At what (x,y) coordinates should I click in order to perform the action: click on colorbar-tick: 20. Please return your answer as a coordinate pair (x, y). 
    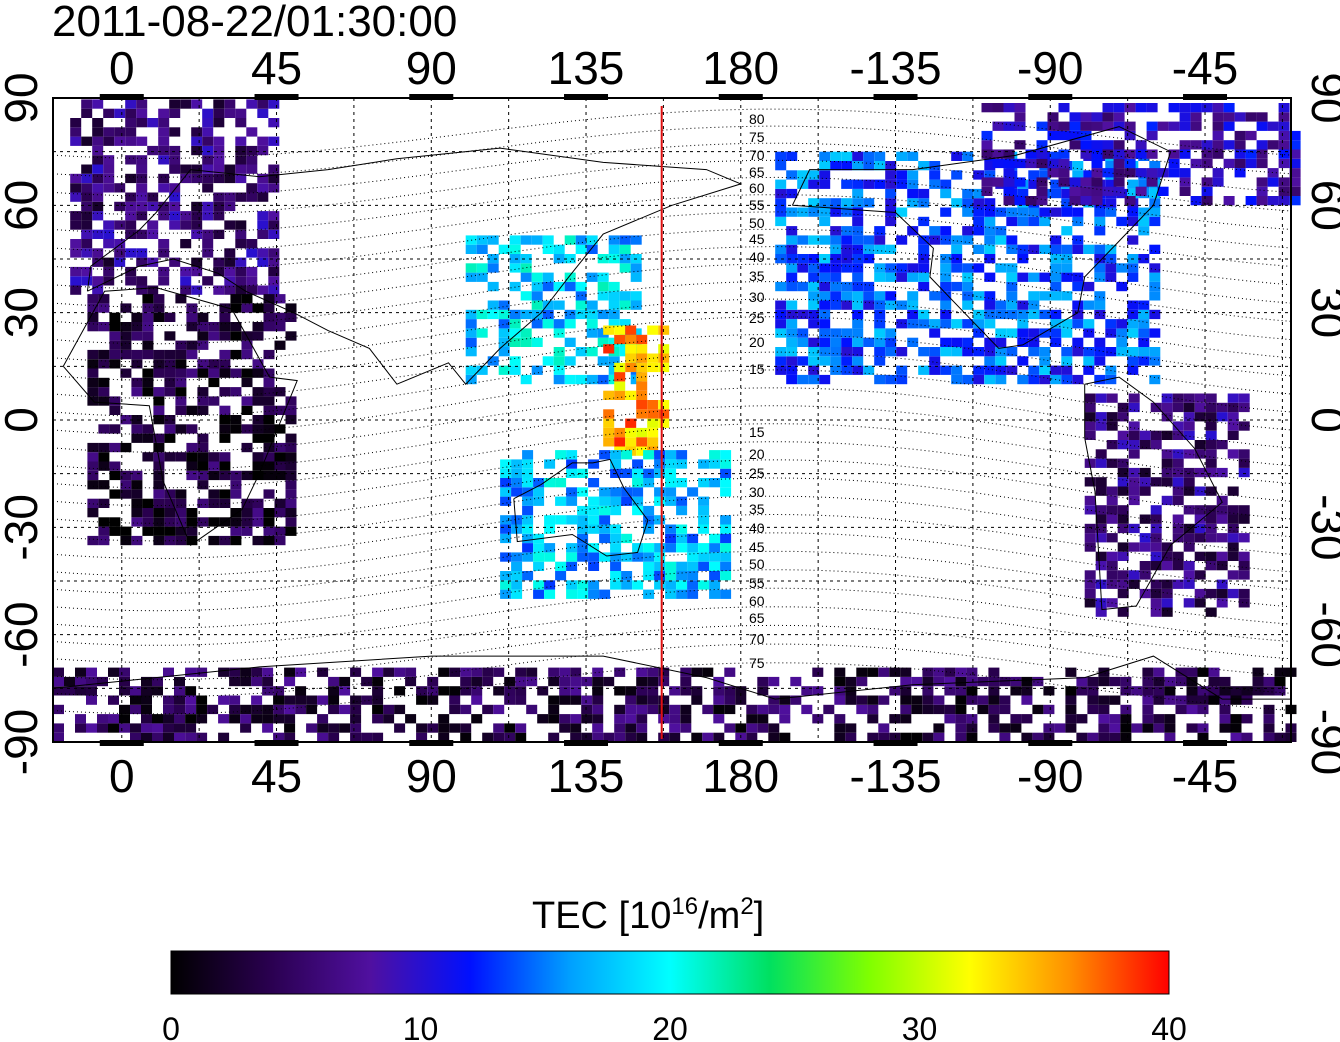
    Looking at the image, I should click on (670, 1026).